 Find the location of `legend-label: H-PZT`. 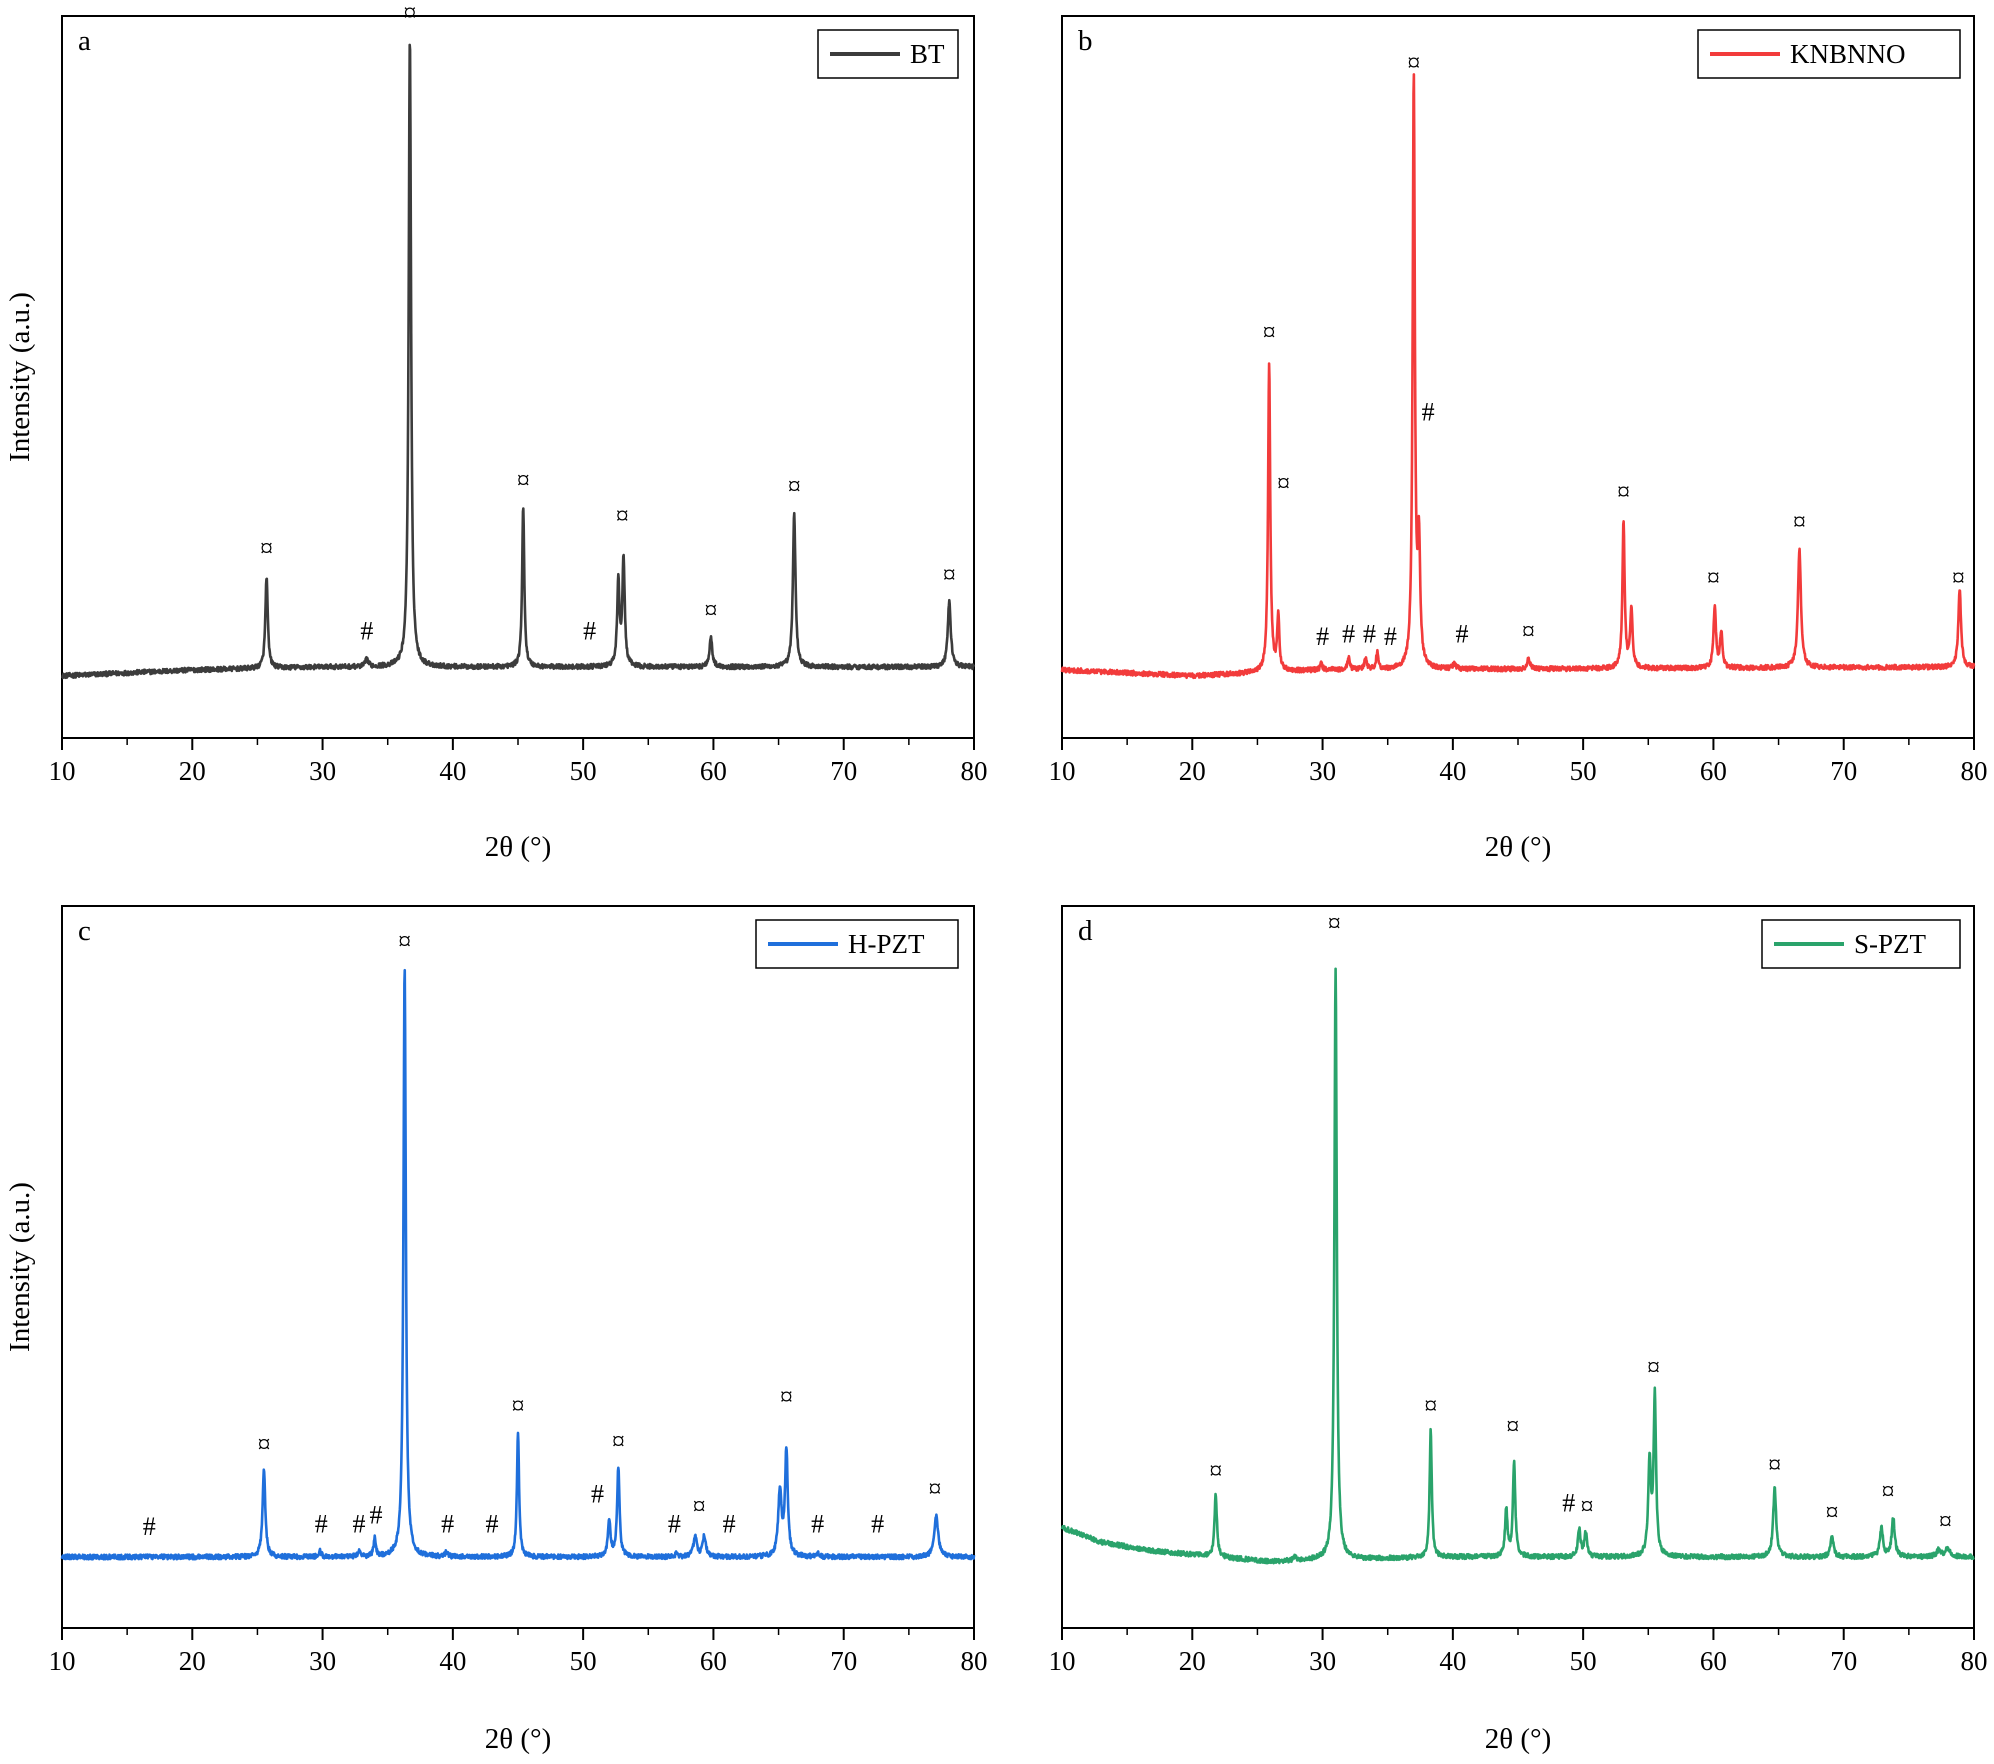

legend-label: H-PZT is located at coordinates (886, 944).